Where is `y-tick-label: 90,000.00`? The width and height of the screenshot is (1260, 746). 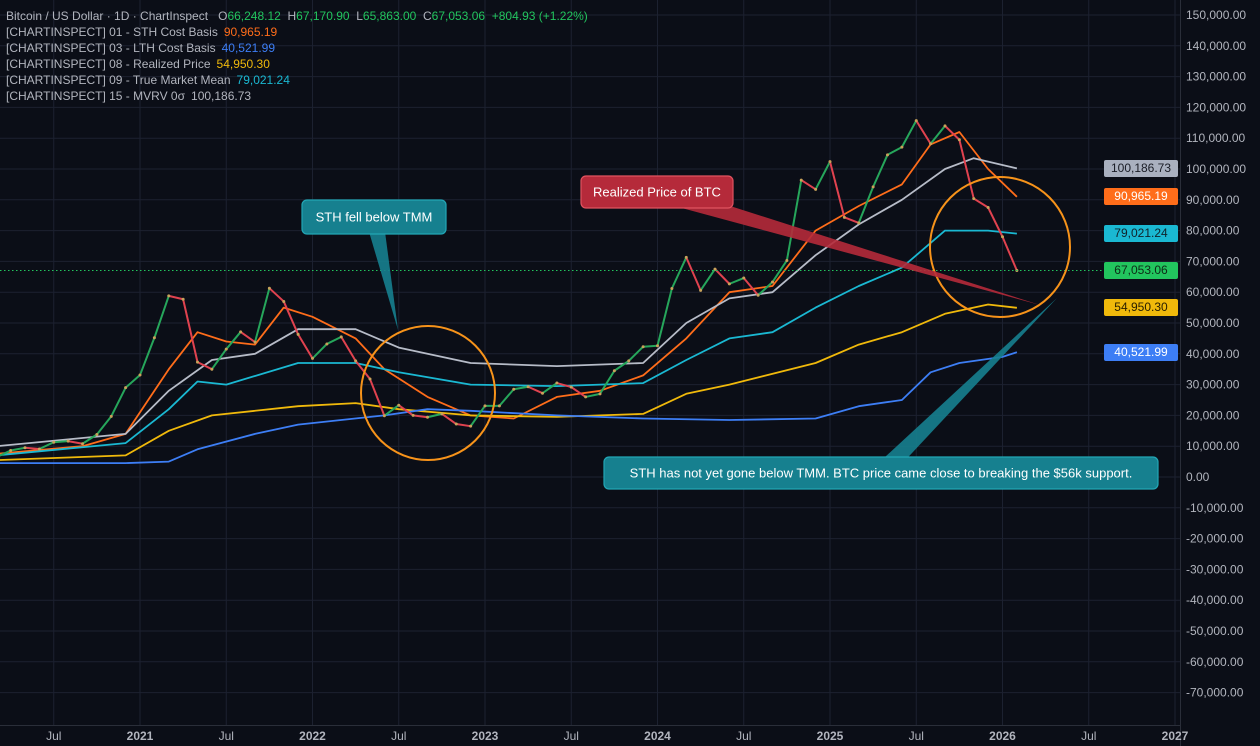 y-tick-label: 90,000.00 is located at coordinates (1213, 200).